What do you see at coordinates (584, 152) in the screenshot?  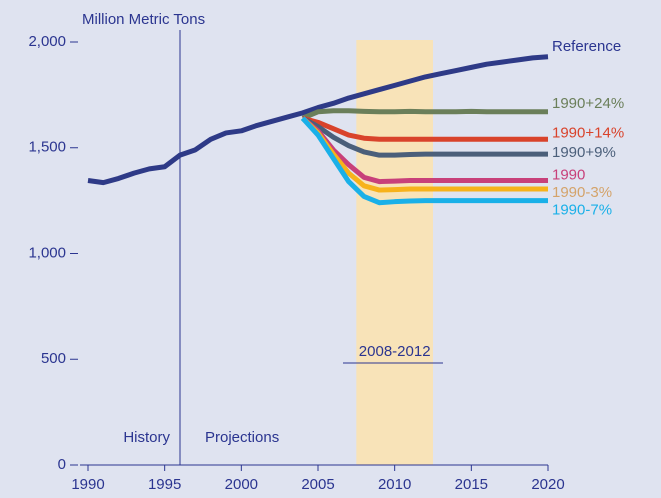 I see `series-label: 1990+9%` at bounding box center [584, 152].